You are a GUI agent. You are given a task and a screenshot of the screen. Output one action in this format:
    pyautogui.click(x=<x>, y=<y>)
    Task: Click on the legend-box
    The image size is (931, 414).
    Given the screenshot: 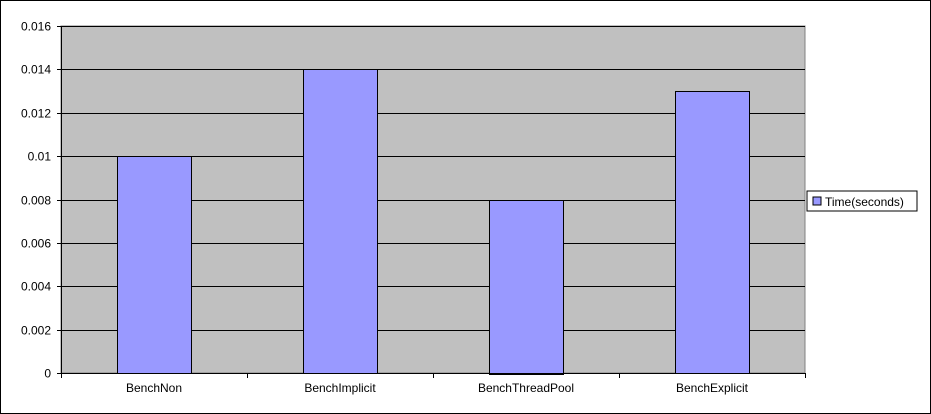 What is the action you would take?
    pyautogui.click(x=862, y=201)
    